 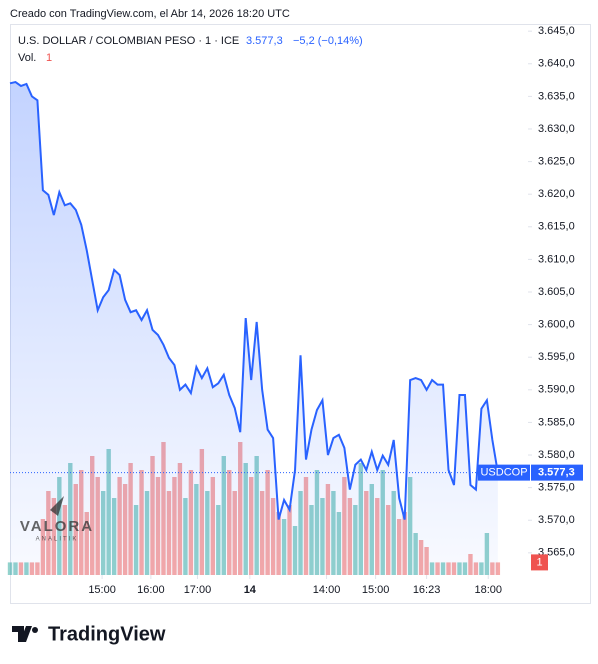 I want to click on x-tick-label: 14:00, so click(x=327, y=590).